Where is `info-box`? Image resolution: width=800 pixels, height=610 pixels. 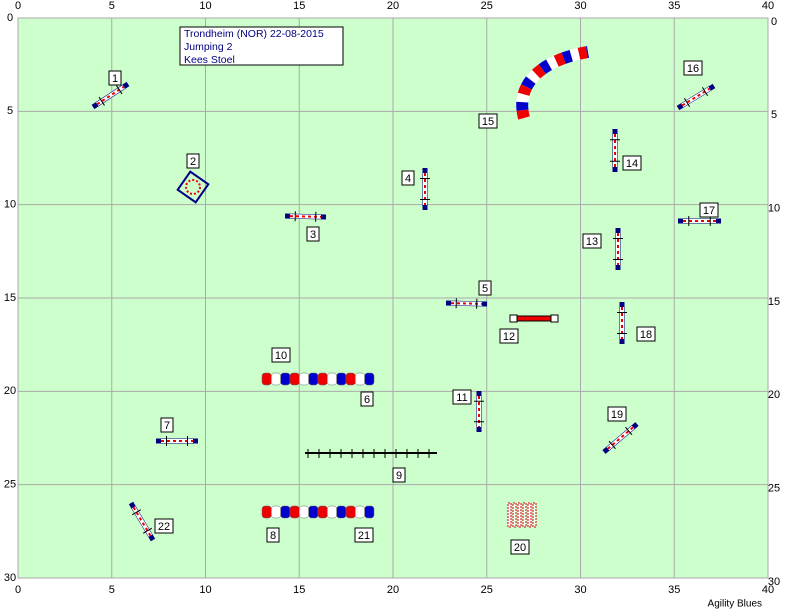
info-box is located at coordinates (261, 46).